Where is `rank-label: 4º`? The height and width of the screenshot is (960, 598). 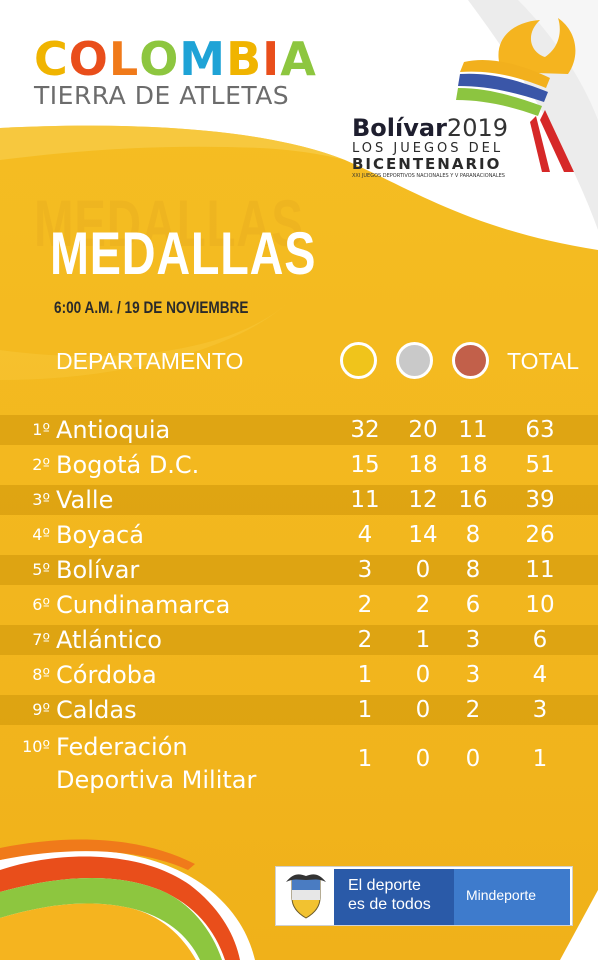 rank-label: 4º is located at coordinates (41, 534).